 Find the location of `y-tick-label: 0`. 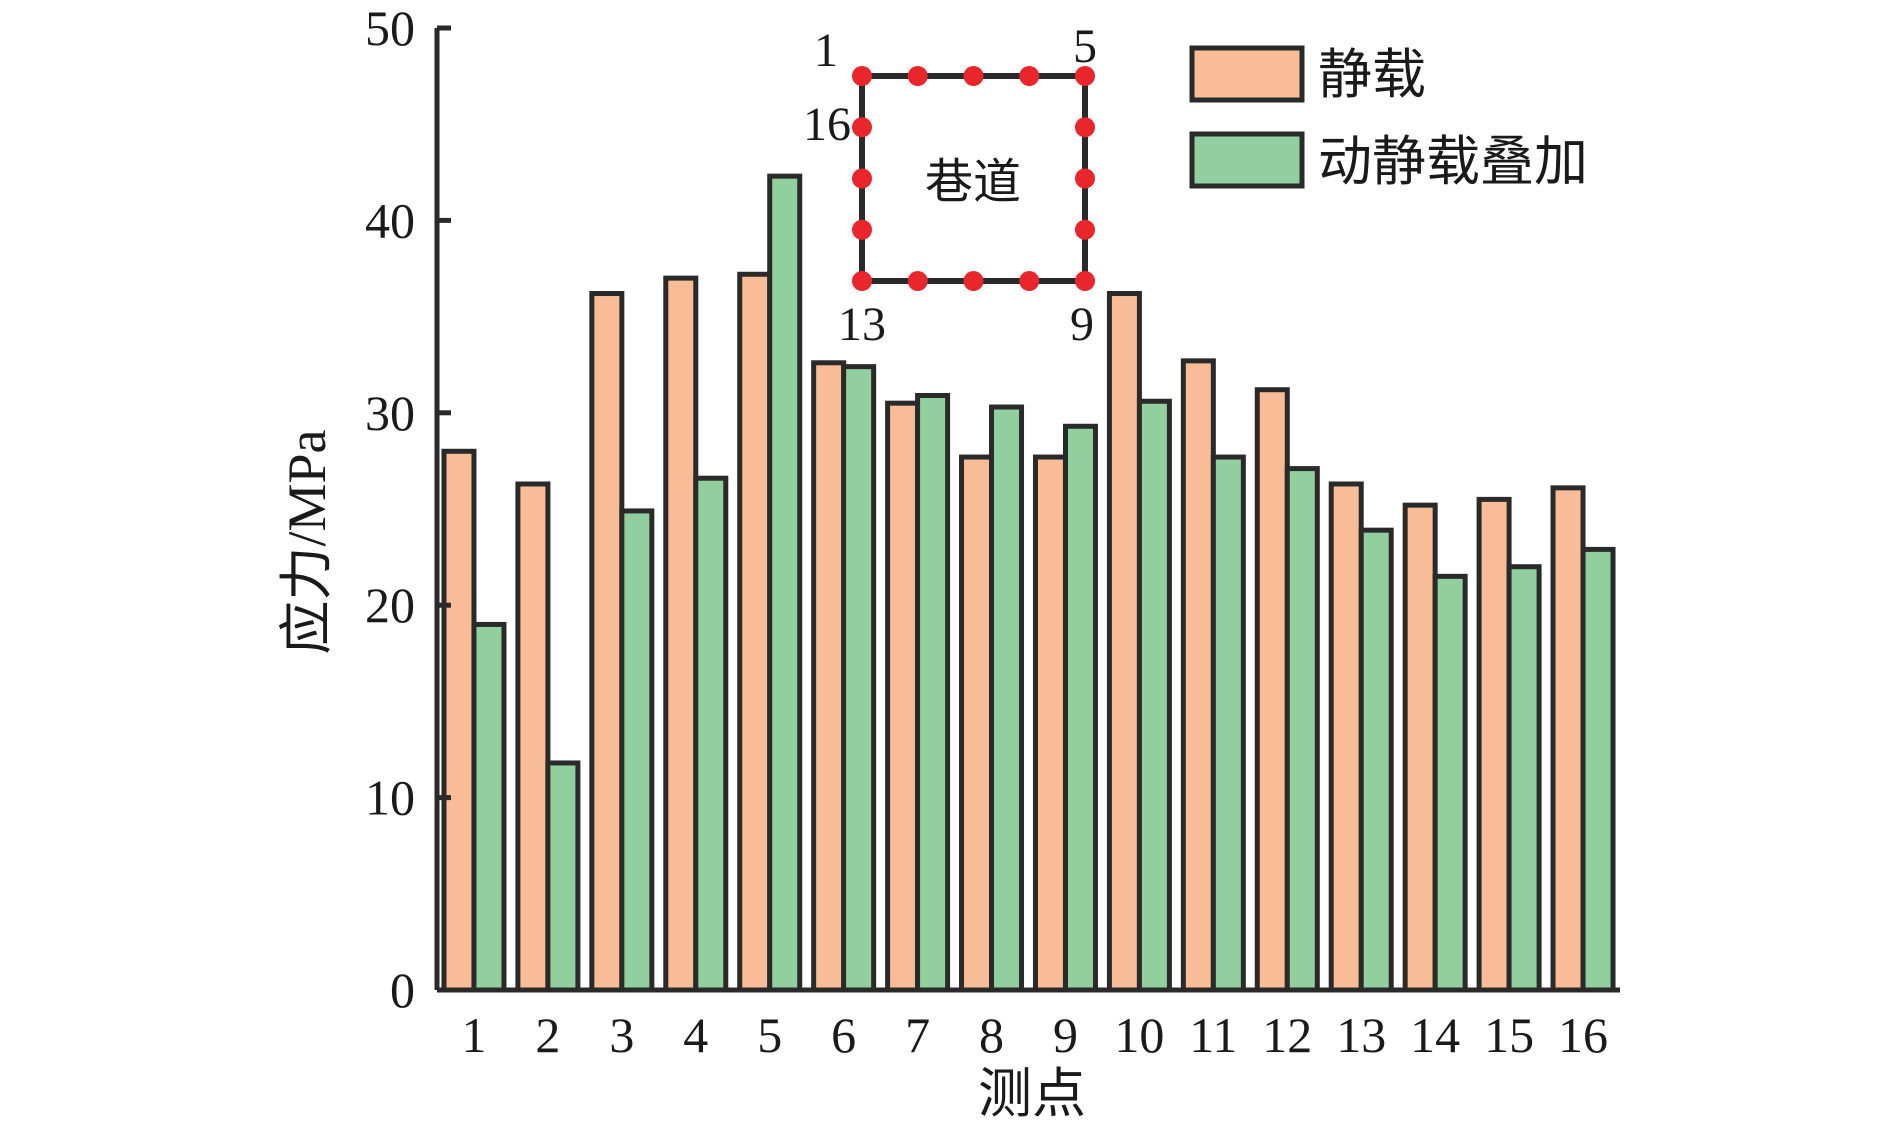

y-tick-label: 0 is located at coordinates (402, 990).